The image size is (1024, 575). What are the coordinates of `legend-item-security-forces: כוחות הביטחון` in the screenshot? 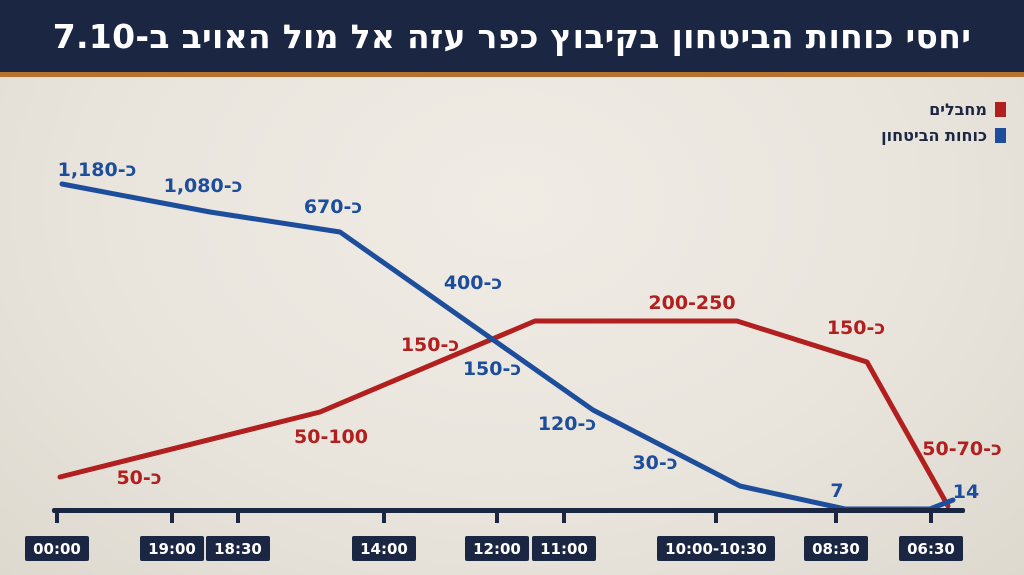 It's located at (943, 135).